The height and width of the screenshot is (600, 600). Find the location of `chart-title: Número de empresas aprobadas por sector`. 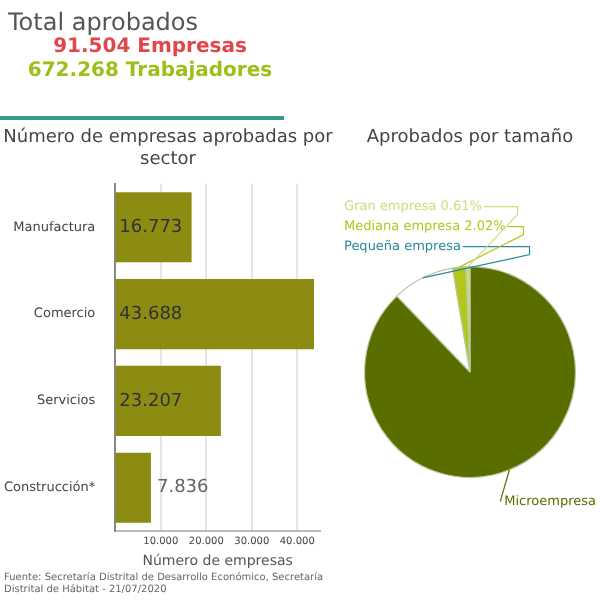

chart-title: Número de empresas aprobadas por sector is located at coordinates (168, 150).